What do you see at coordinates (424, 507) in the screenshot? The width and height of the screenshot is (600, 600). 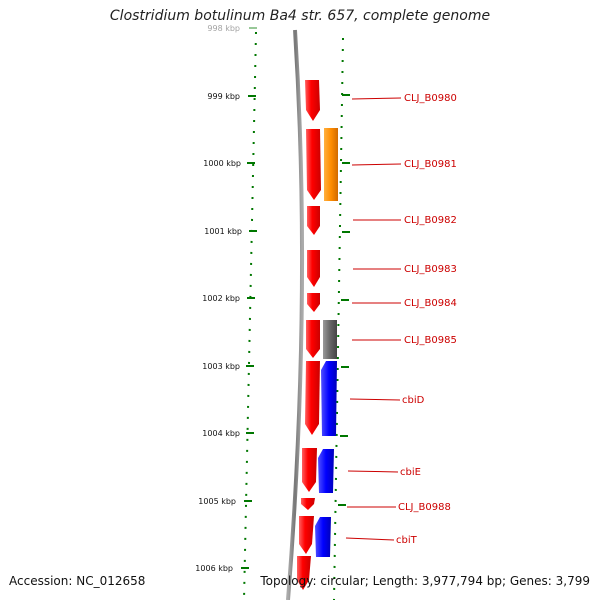 I see `gene-label-clj-b0988: CLJ_B0988` at bounding box center [424, 507].